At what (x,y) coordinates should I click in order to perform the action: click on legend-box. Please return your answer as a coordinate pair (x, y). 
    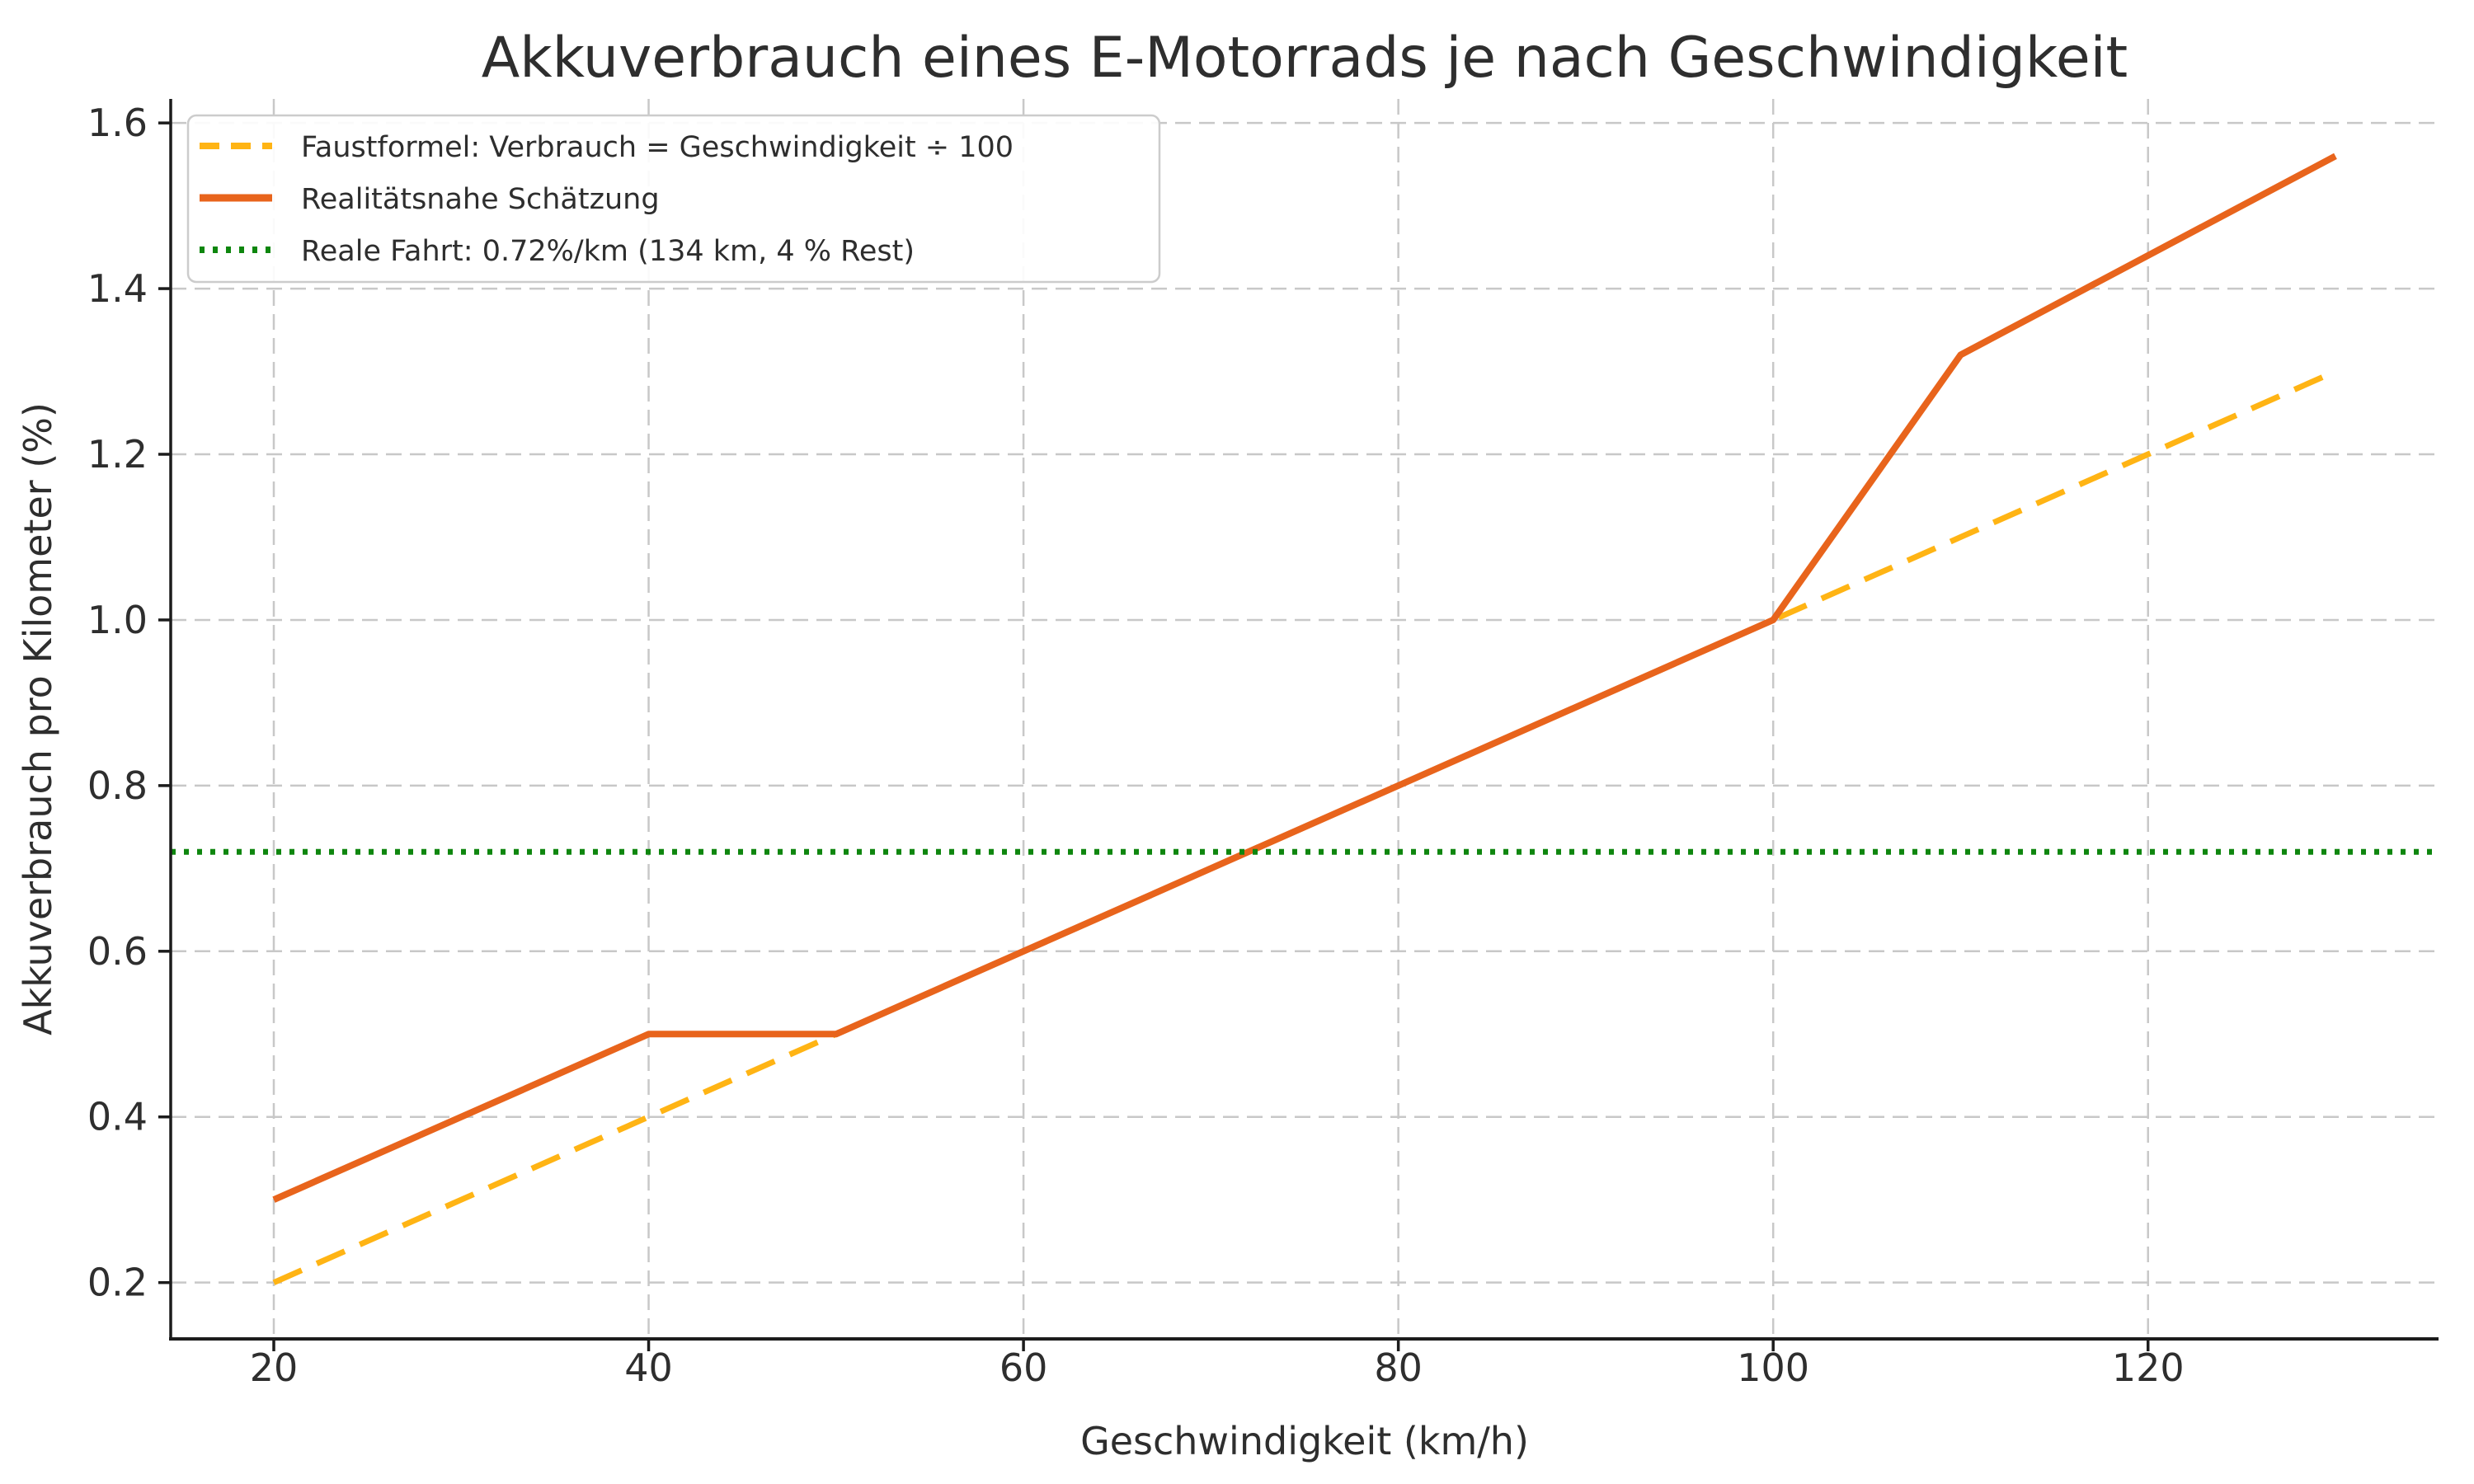
    Looking at the image, I should click on (673, 199).